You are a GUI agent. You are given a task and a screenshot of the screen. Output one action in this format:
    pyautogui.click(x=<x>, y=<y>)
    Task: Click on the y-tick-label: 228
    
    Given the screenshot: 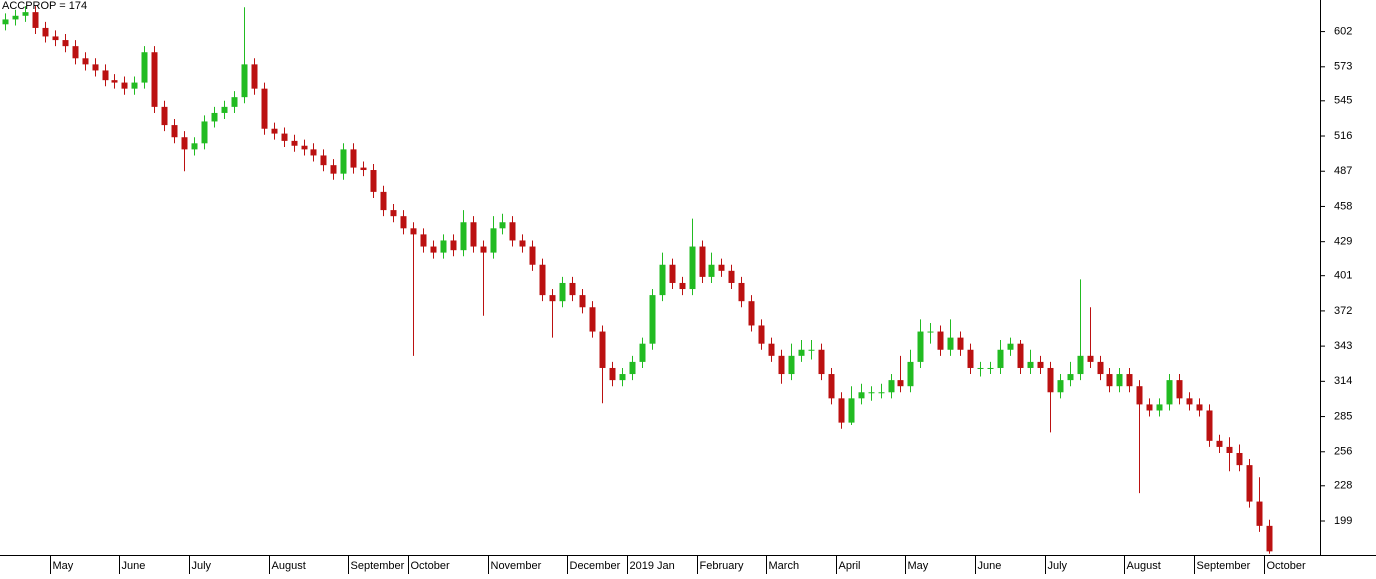 What is the action you would take?
    pyautogui.click(x=1343, y=486)
    